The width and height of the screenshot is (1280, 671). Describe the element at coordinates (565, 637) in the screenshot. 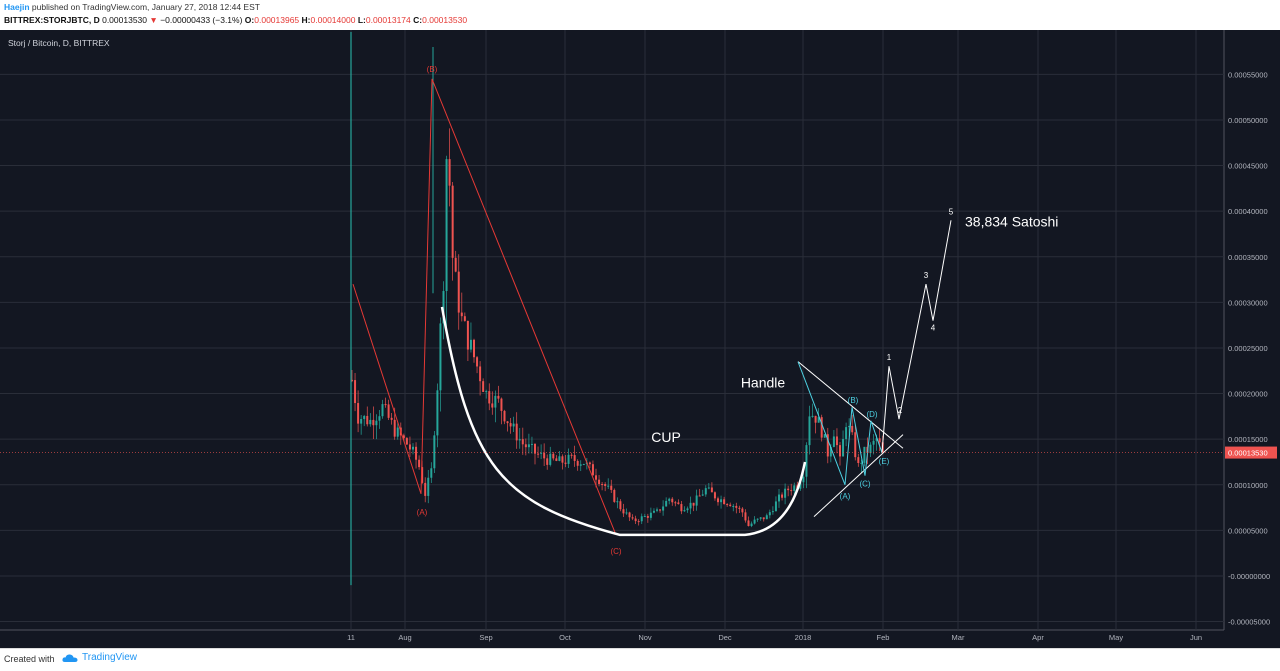

I see `x-tick-label: Oct` at that location.